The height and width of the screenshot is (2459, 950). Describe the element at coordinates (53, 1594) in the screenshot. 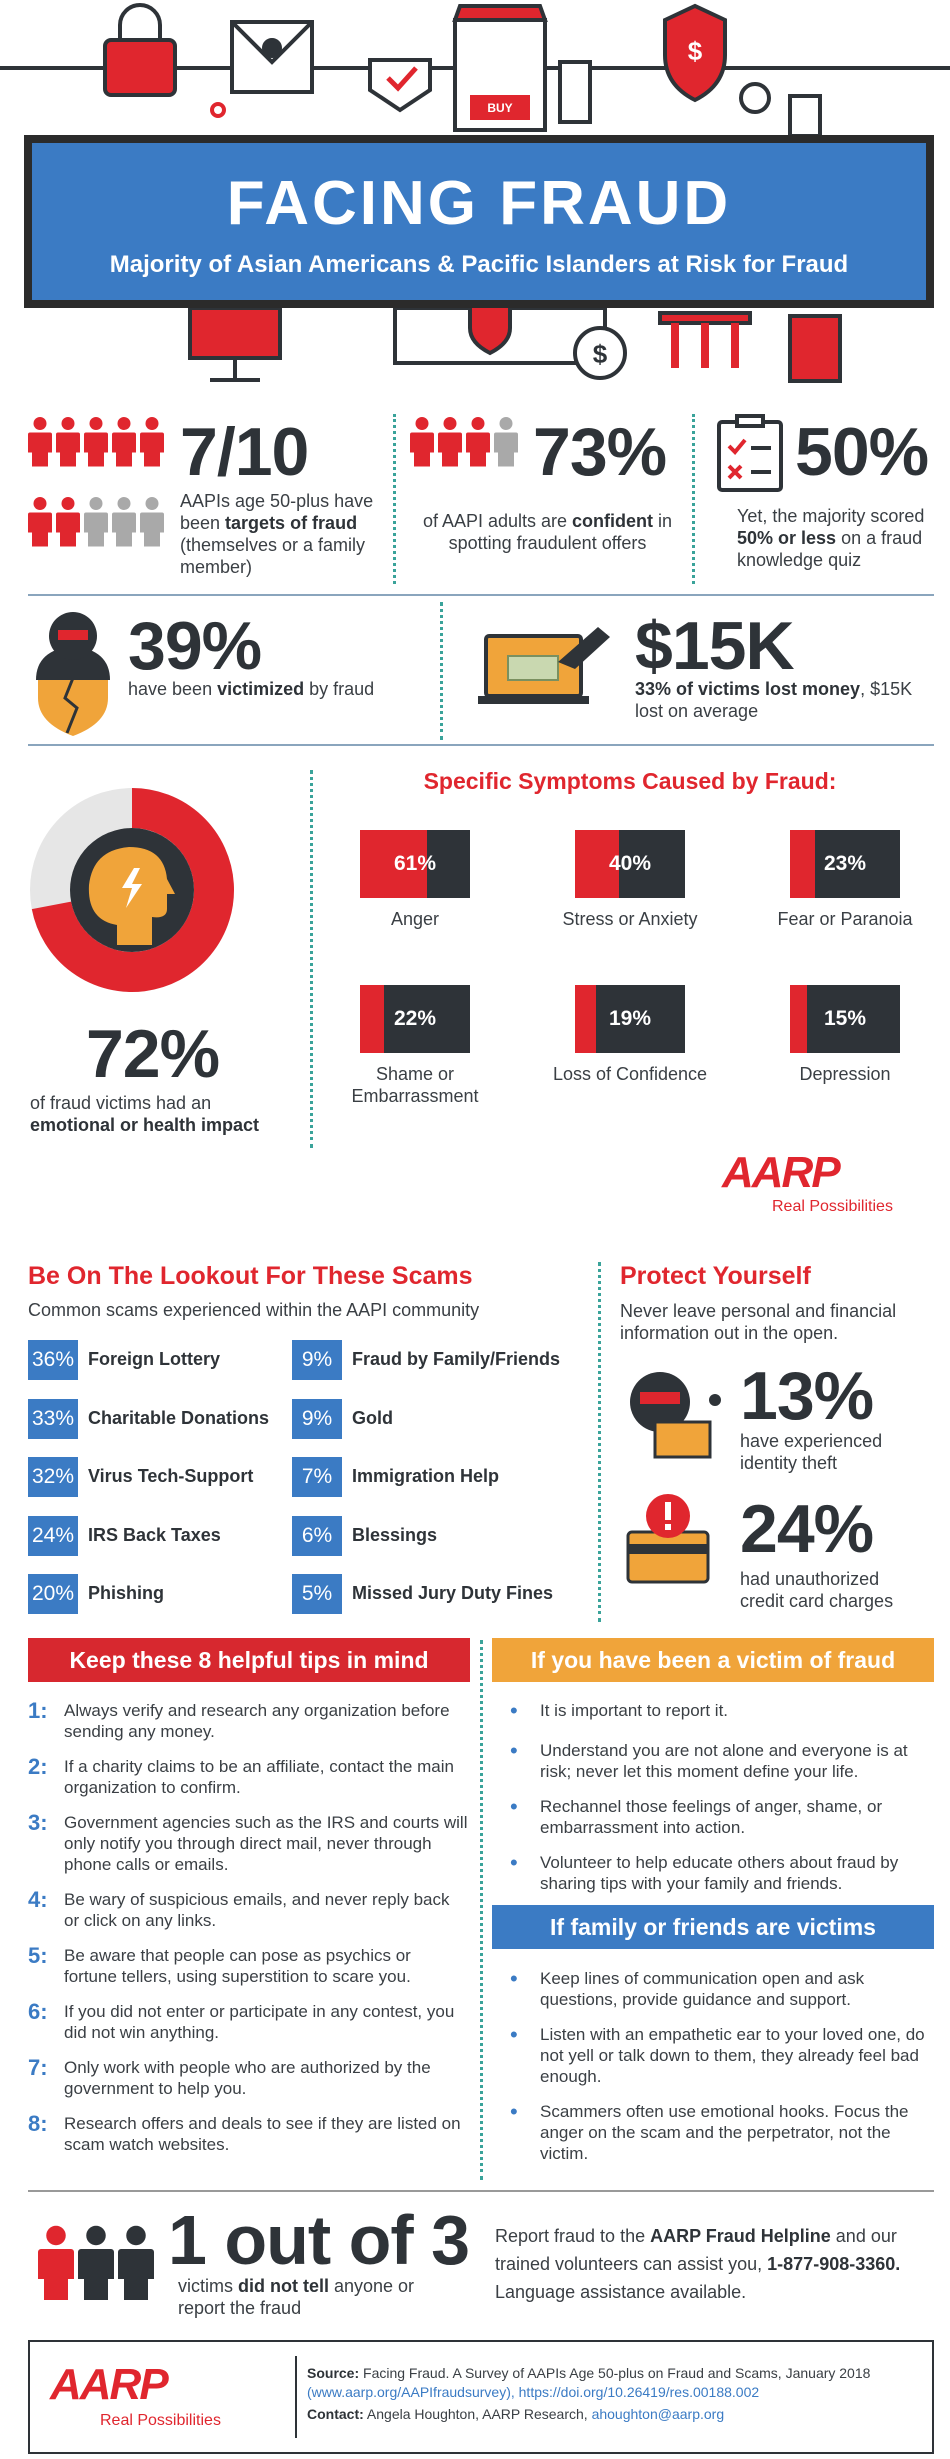

I see `scam-share: 20%` at that location.